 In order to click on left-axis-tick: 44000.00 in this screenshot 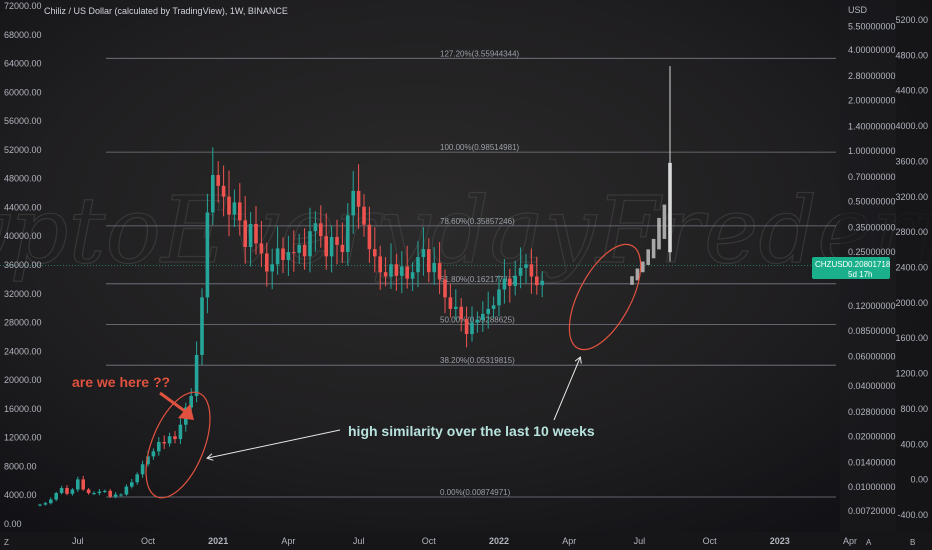, I will do `click(23, 207)`.